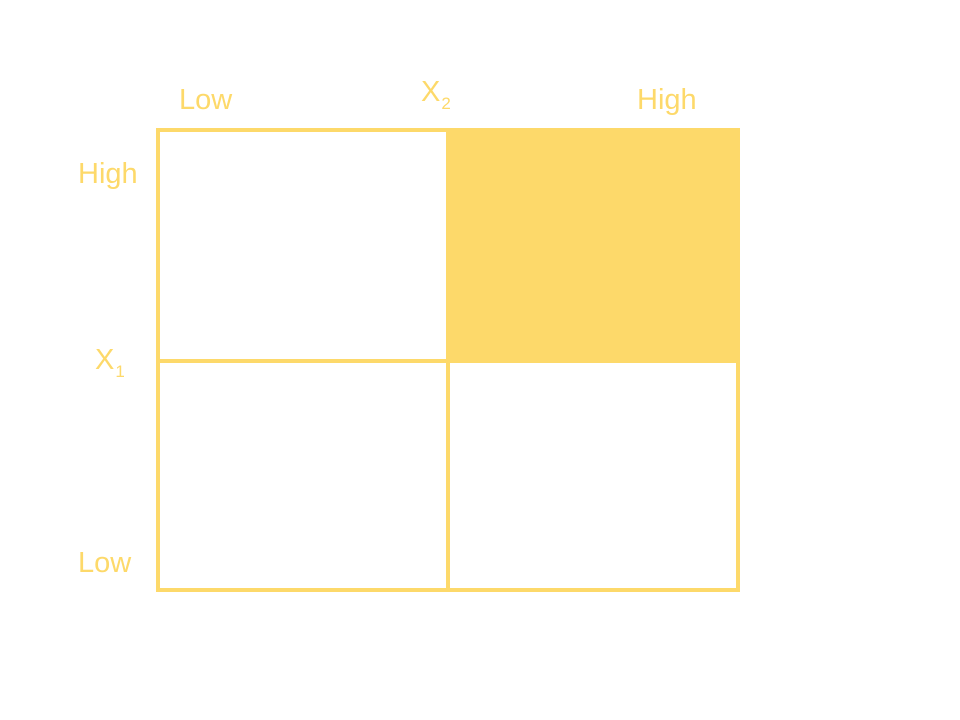 The image size is (960, 720). What do you see at coordinates (303, 245) in the screenshot?
I see `cell-high-low` at bounding box center [303, 245].